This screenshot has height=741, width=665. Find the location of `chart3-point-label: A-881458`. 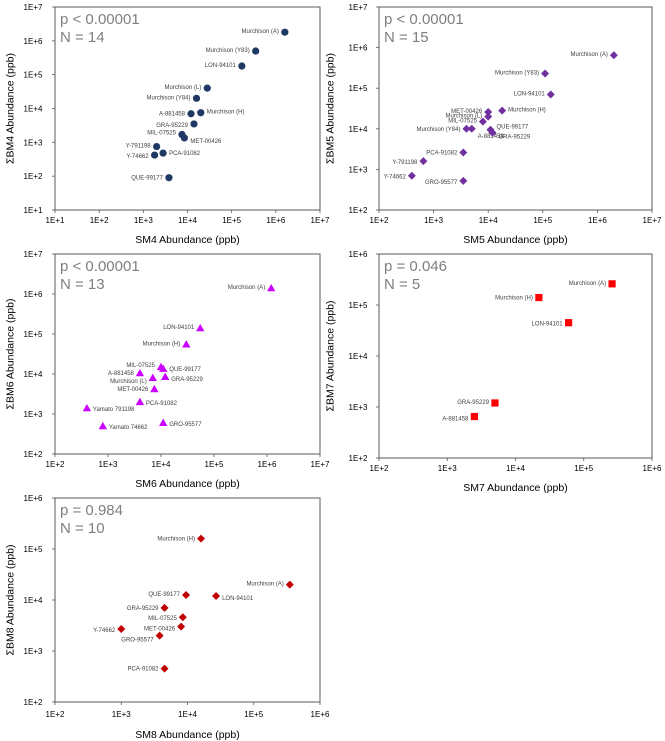

chart3-point-label: A-881458 is located at coordinates (121, 374).